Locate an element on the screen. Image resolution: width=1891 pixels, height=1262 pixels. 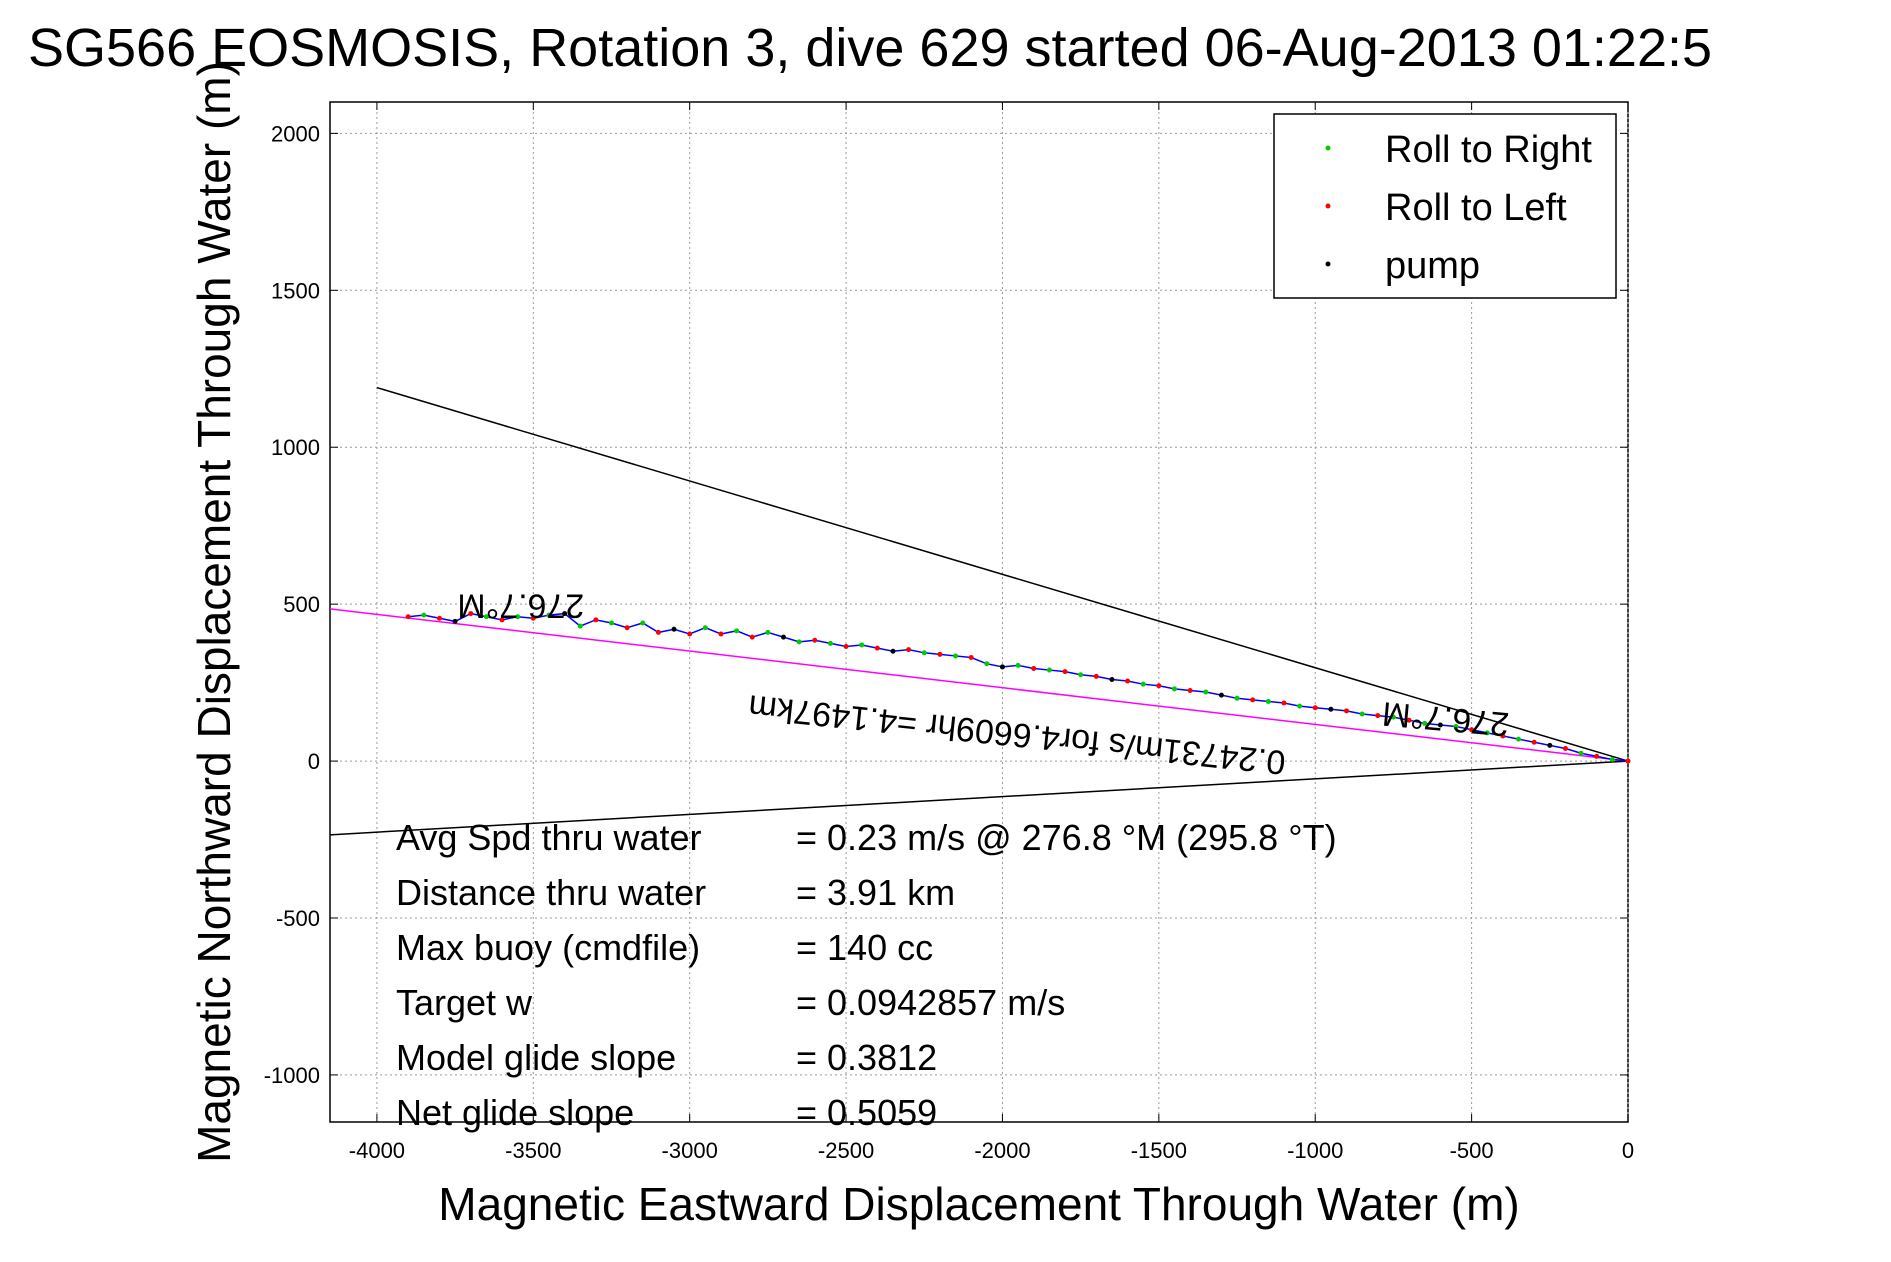
lower-bound-line is located at coordinates (979, 798).